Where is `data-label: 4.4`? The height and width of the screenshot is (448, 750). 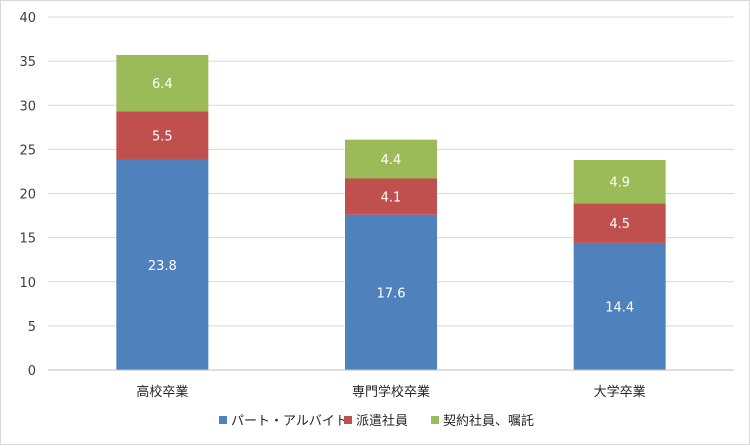 data-label: 4.4 is located at coordinates (391, 160).